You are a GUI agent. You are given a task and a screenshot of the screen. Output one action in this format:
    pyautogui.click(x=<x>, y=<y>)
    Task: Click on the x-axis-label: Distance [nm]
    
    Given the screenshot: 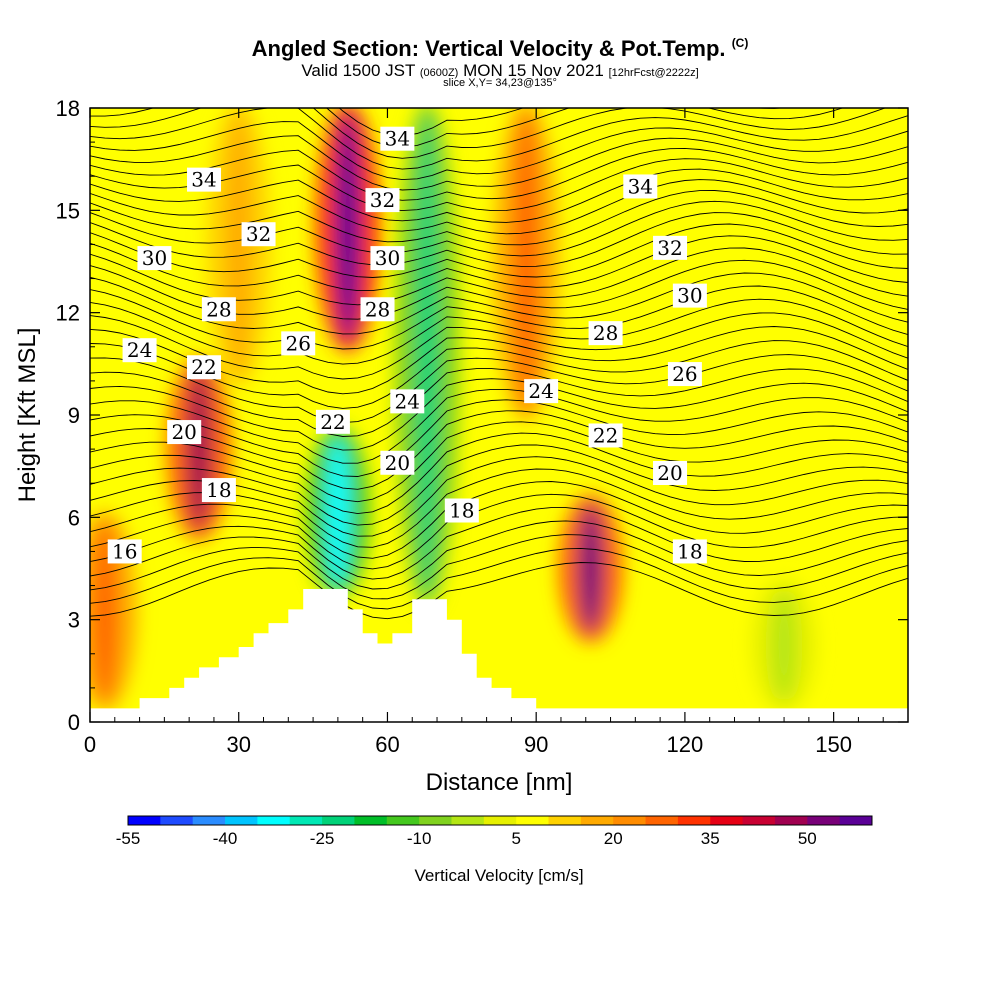 What is the action you would take?
    pyautogui.click(x=499, y=782)
    